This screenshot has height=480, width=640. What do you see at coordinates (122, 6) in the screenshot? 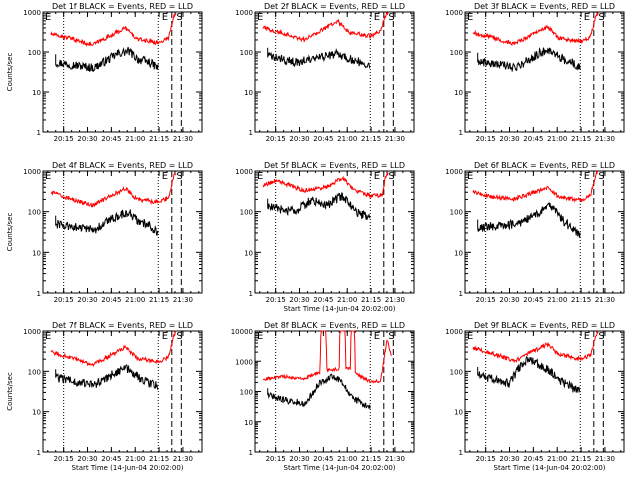
I see `panel-title: Det 1f BLACK = Events, RED = LLD` at bounding box center [122, 6].